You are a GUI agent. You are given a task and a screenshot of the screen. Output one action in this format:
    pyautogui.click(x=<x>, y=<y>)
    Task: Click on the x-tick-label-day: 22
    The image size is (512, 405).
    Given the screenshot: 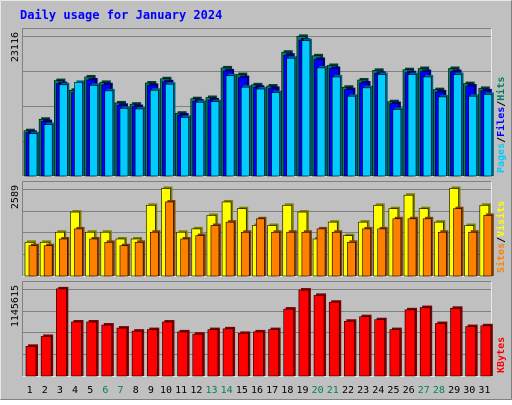 What is the action you would take?
    pyautogui.click(x=348, y=390)
    